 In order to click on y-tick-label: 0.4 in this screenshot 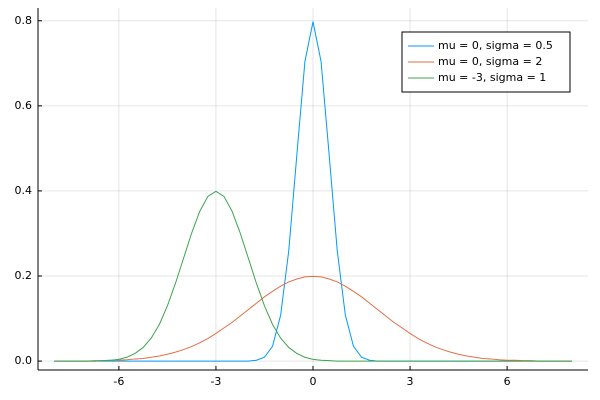, I will do `click(24, 190)`.